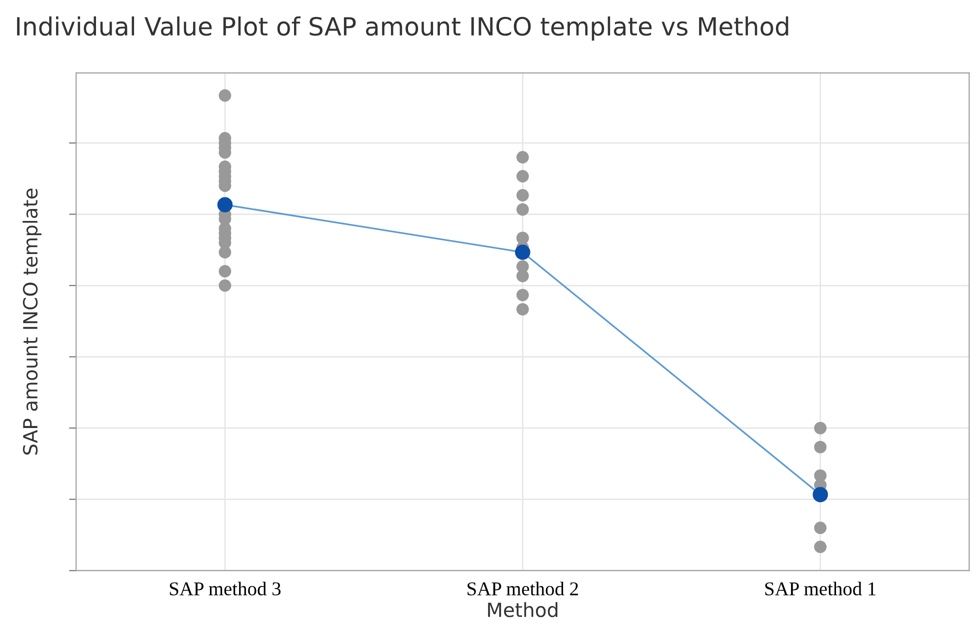 This screenshot has height=634, width=976. Describe the element at coordinates (32, 321) in the screenshot. I see `y-axis-title: SAP amount INCO template` at that location.